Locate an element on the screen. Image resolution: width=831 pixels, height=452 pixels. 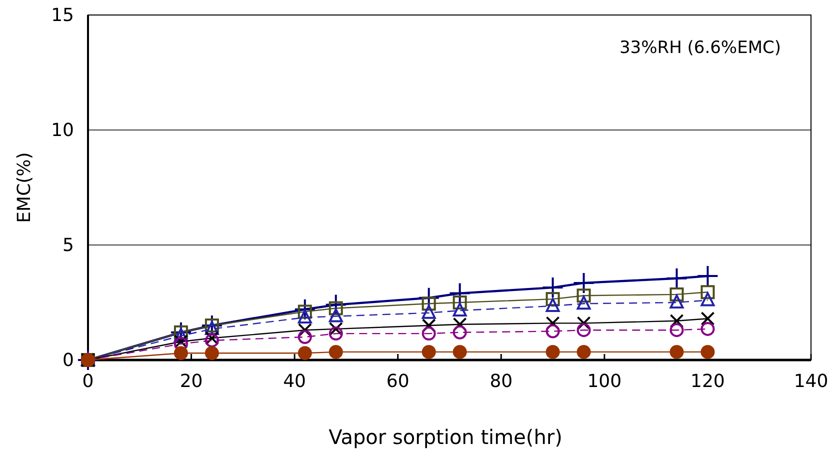
annotation: 33%RH (6.6%EMC) is located at coordinates (700, 48).